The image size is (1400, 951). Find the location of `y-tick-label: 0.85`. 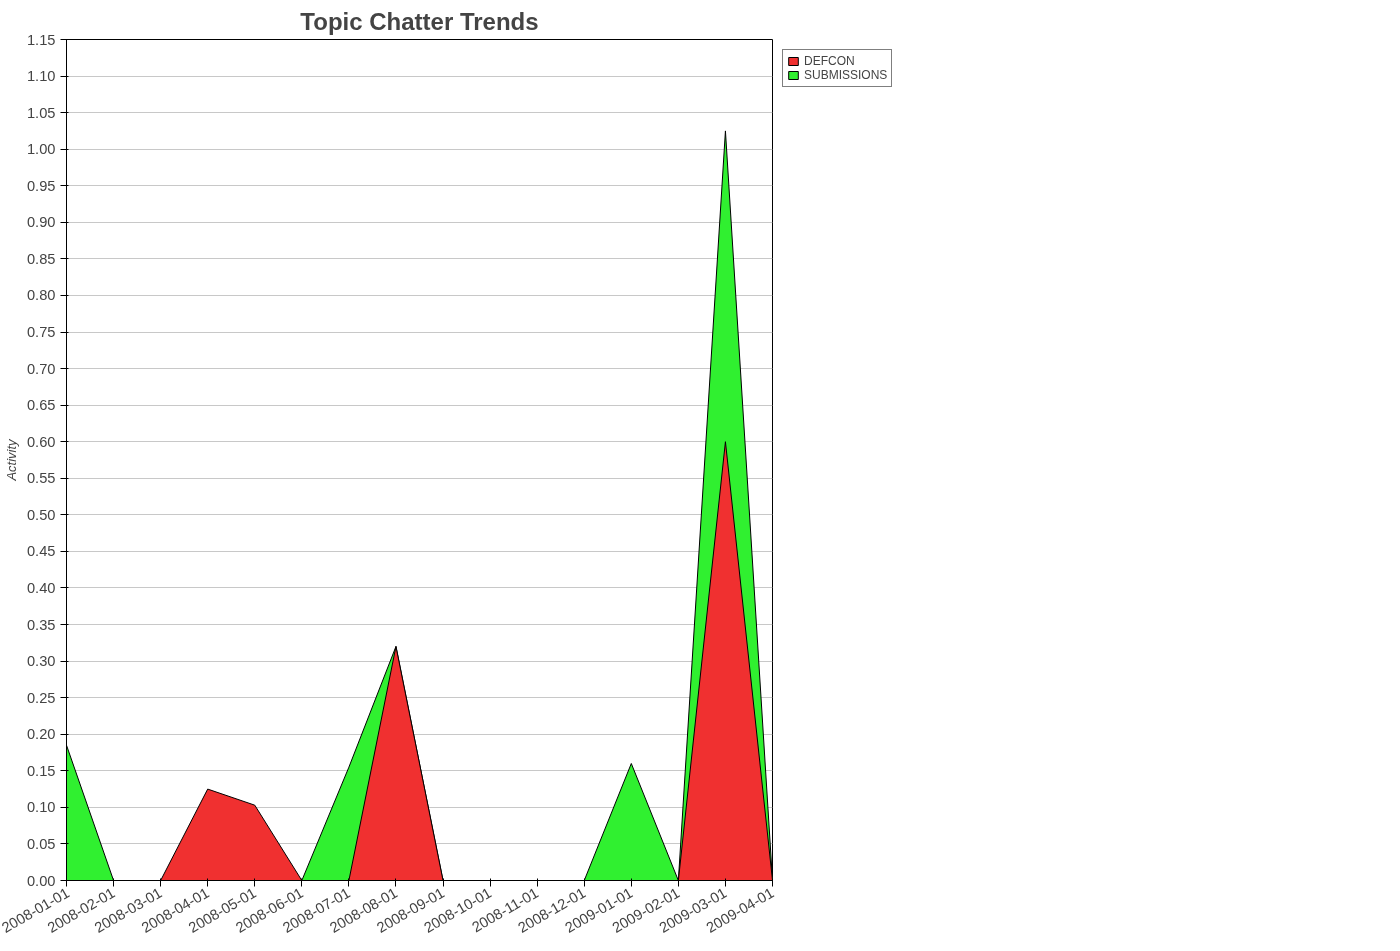

y-tick-label: 0.85 is located at coordinates (41, 258).